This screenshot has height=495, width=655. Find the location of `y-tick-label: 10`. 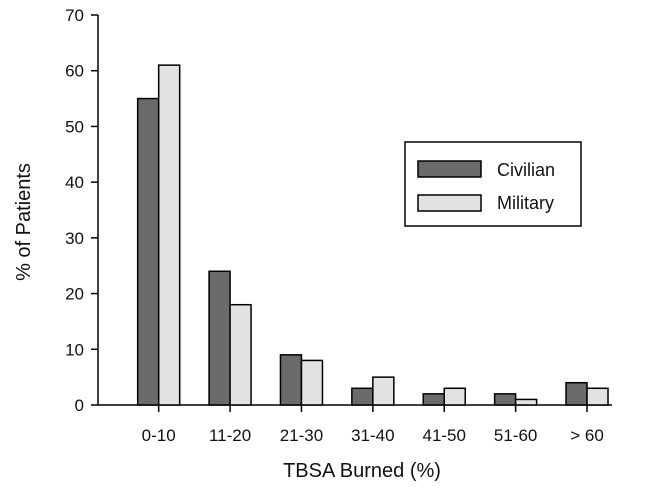

y-tick-label: 10 is located at coordinates (74, 349).